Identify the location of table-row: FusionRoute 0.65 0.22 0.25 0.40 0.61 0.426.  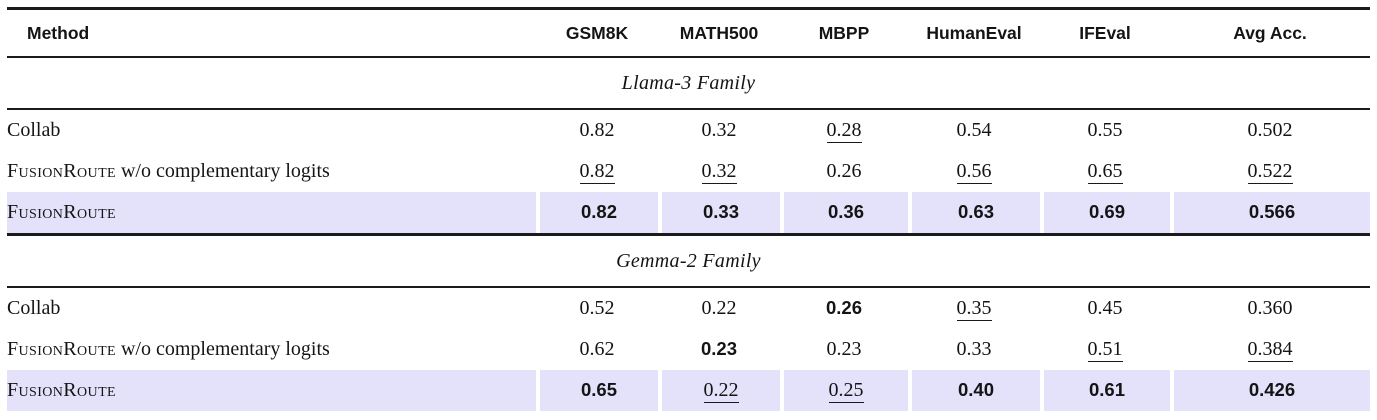
(688, 390).